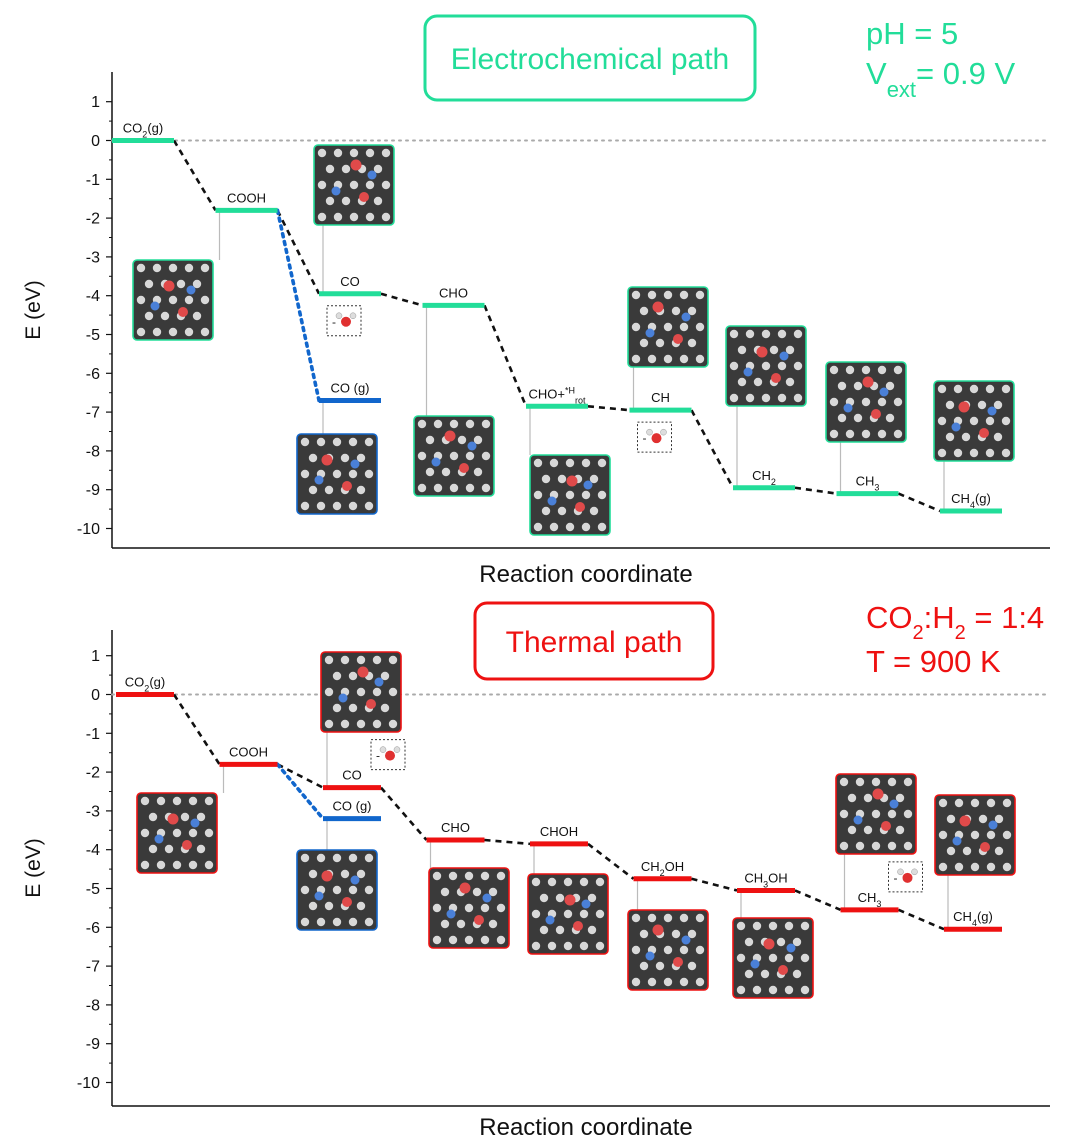  Describe the element at coordinates (983, 498) in the screenshot. I see `level-label-tail: (g)` at that location.